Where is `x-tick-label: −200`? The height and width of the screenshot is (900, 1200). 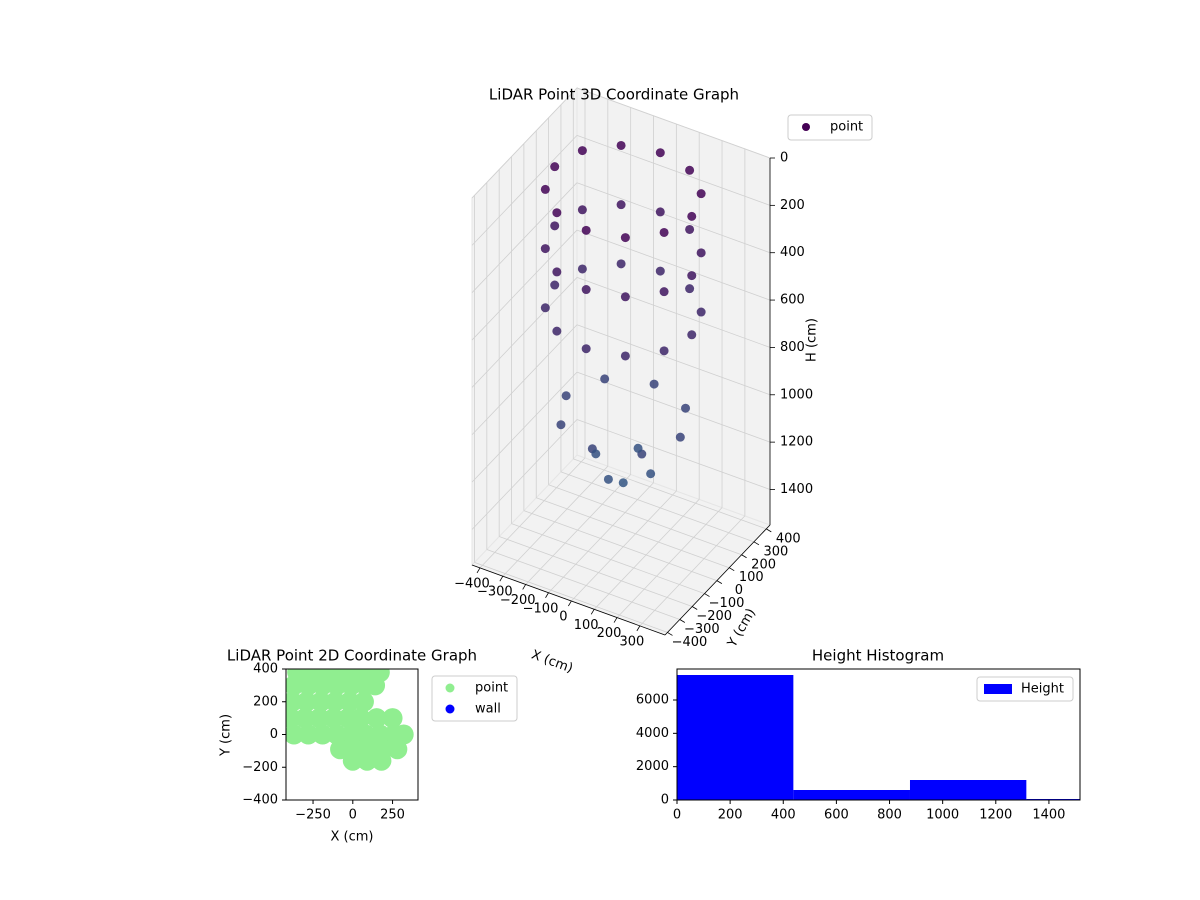 x-tick-label: −200 is located at coordinates (518, 600).